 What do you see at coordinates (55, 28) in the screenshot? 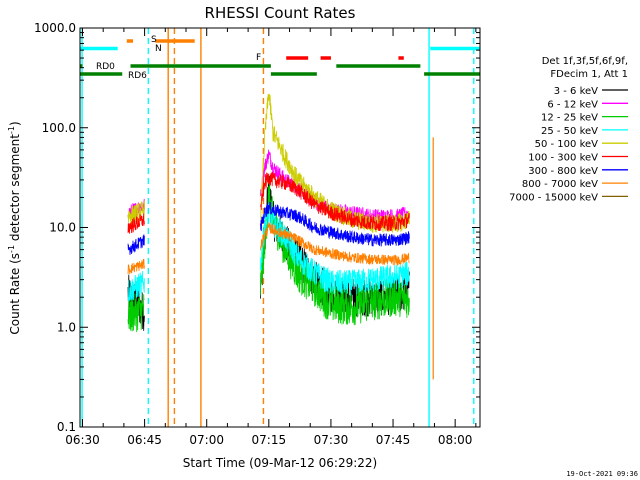
I see `y-tick-label: 1000.0` at bounding box center [55, 28].